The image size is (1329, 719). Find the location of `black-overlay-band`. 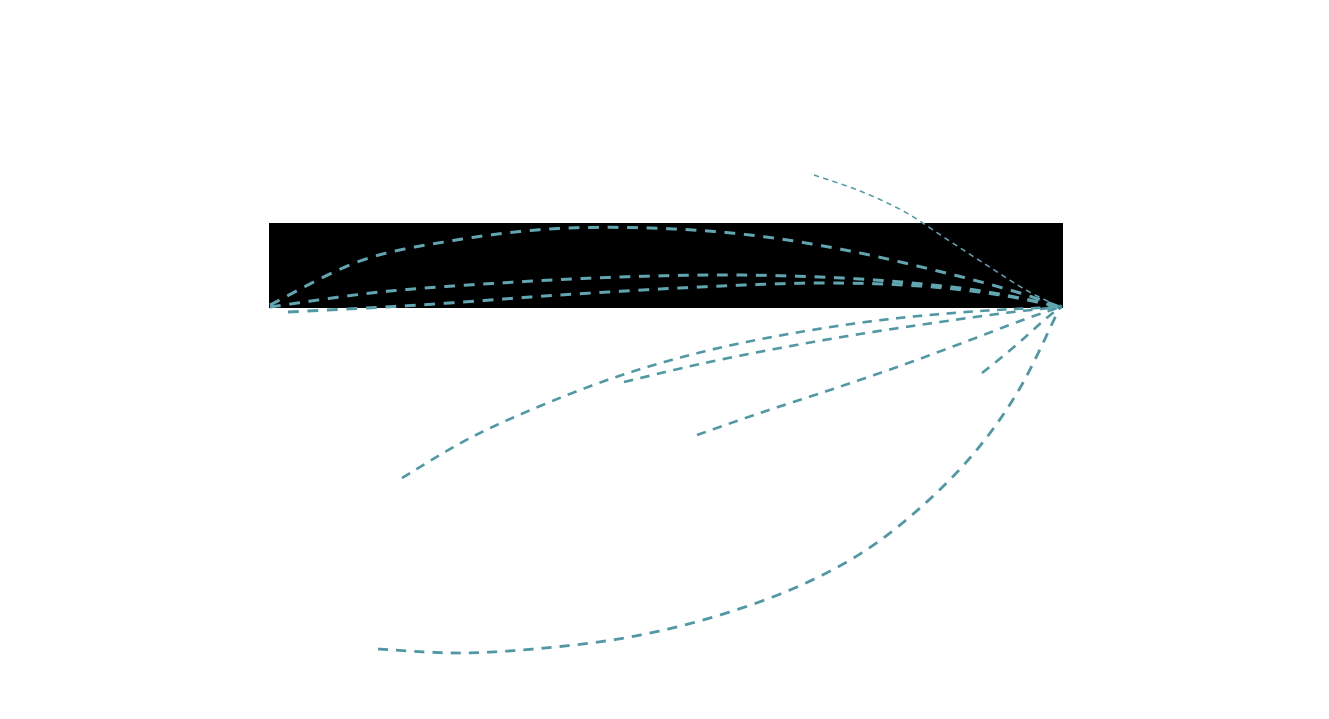

black-overlay-band is located at coordinates (666, 265).